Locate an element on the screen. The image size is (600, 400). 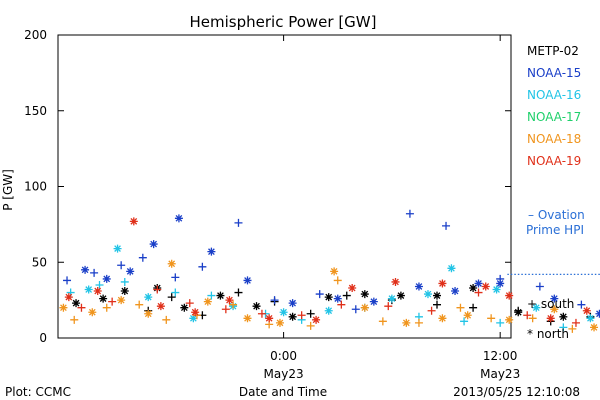
x-axis-label: Date and Time is located at coordinates (283, 392).